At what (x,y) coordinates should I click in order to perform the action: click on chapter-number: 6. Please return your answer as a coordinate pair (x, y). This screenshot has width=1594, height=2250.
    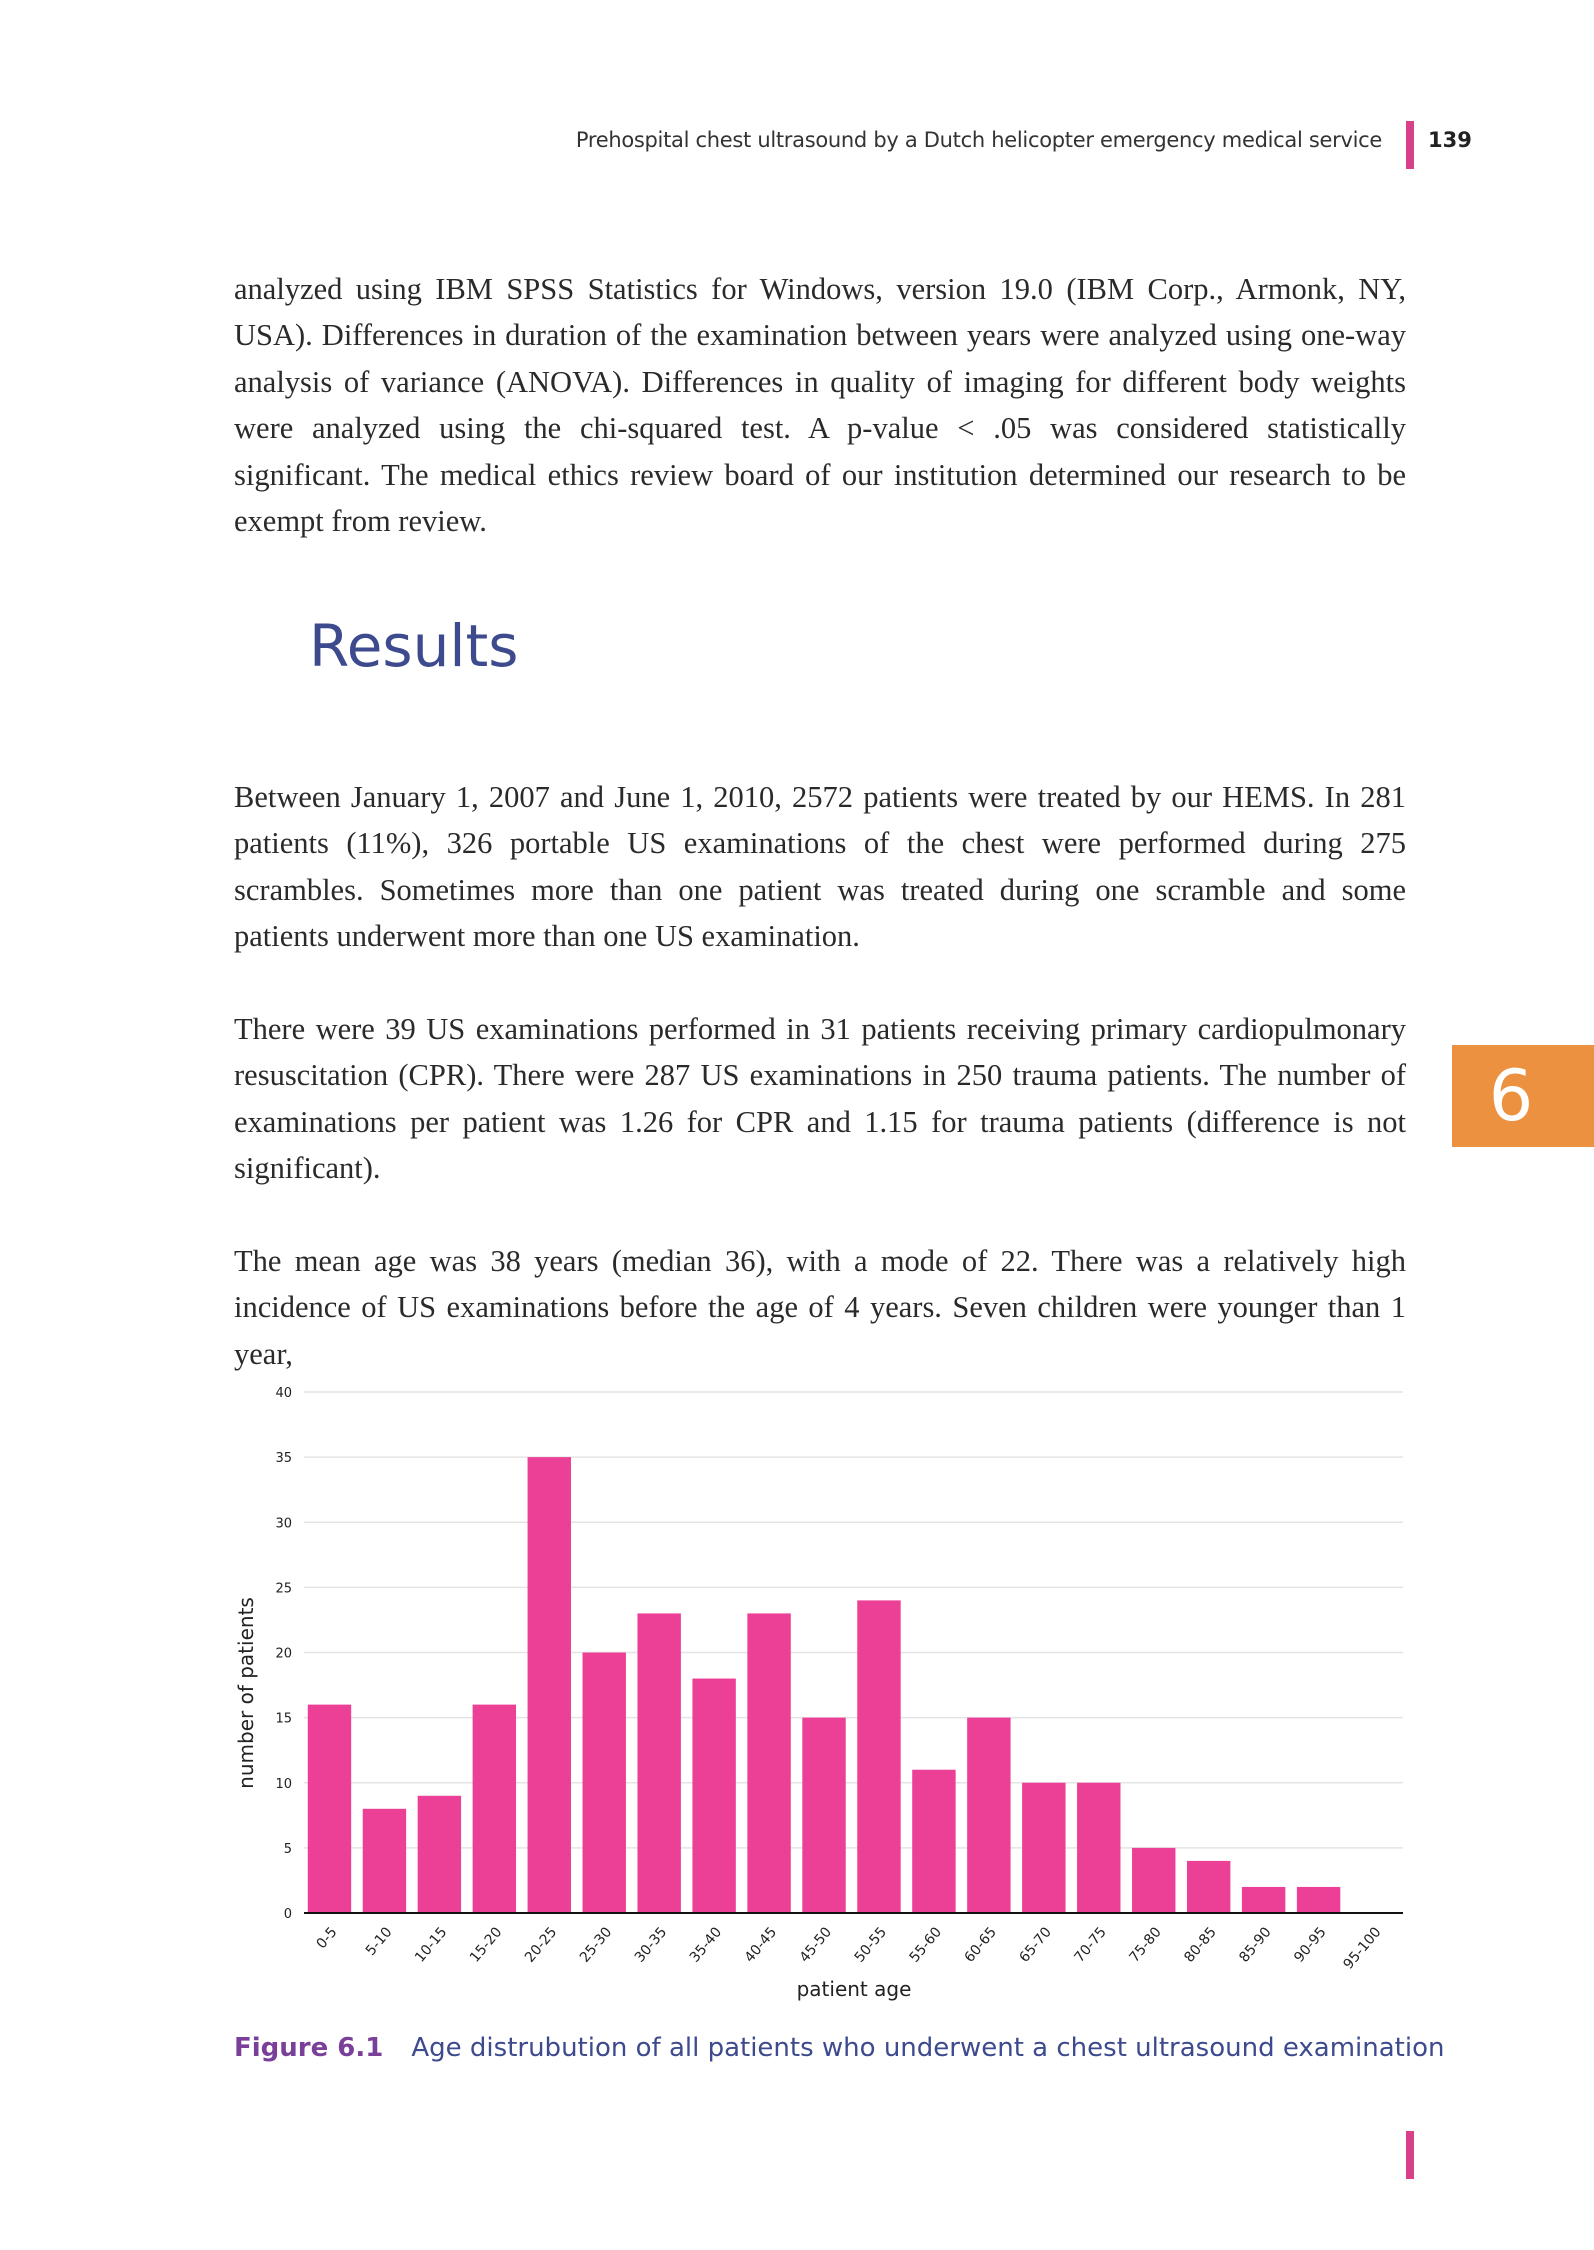
    Looking at the image, I should click on (1511, 1096).